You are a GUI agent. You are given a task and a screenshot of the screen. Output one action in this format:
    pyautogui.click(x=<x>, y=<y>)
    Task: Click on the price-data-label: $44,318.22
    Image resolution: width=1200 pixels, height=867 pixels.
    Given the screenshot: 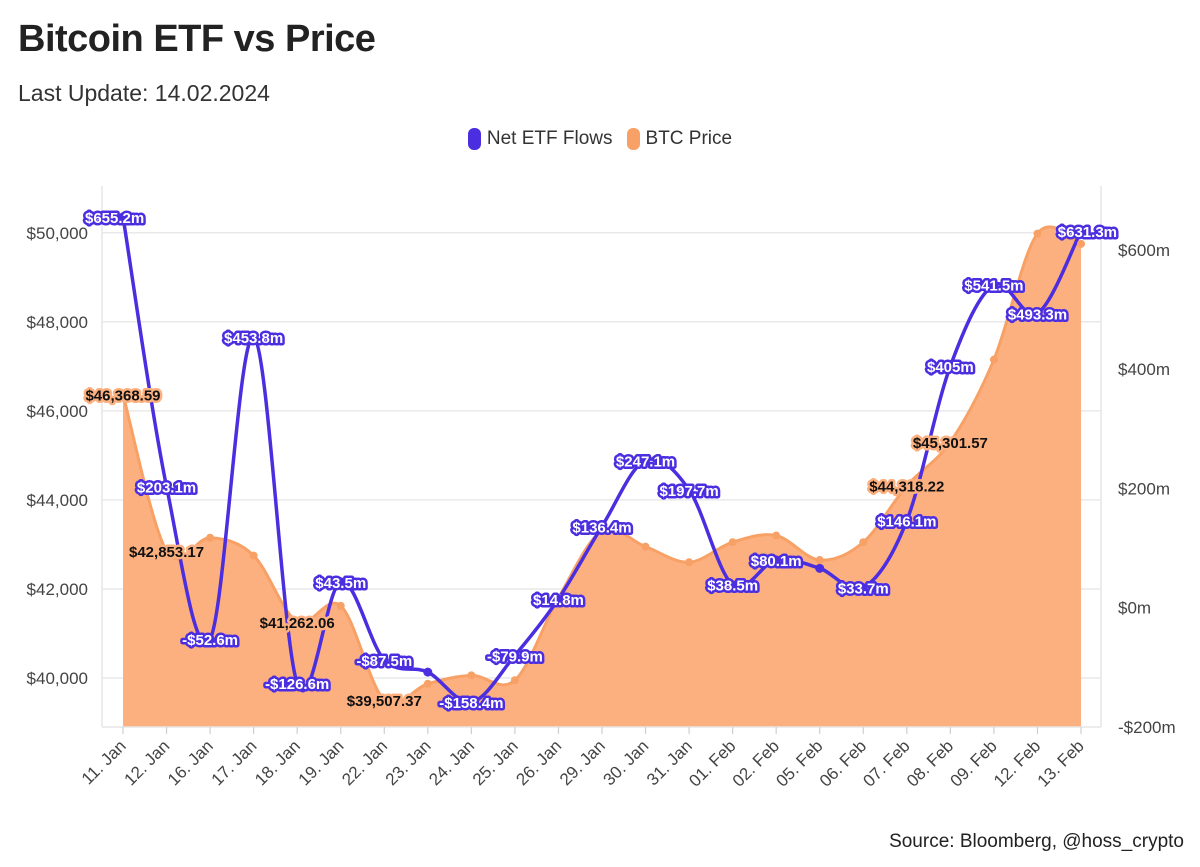 What is the action you would take?
    pyautogui.click(x=906, y=487)
    